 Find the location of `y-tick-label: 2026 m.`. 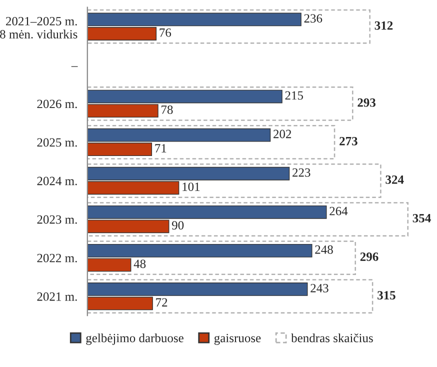

y-tick-label: 2026 m. is located at coordinates (57, 104).